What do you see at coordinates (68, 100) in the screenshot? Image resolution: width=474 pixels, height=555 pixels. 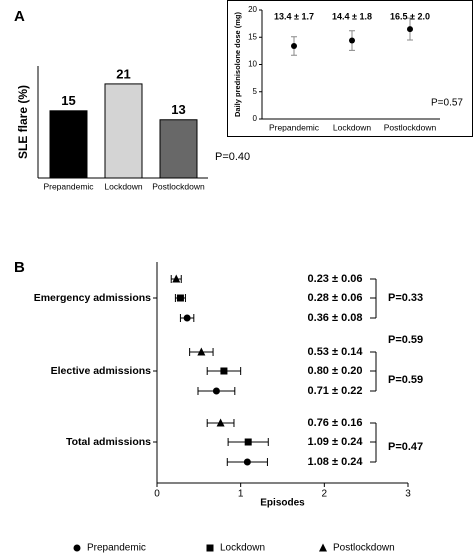 I see `value-label: 15` at bounding box center [68, 100].